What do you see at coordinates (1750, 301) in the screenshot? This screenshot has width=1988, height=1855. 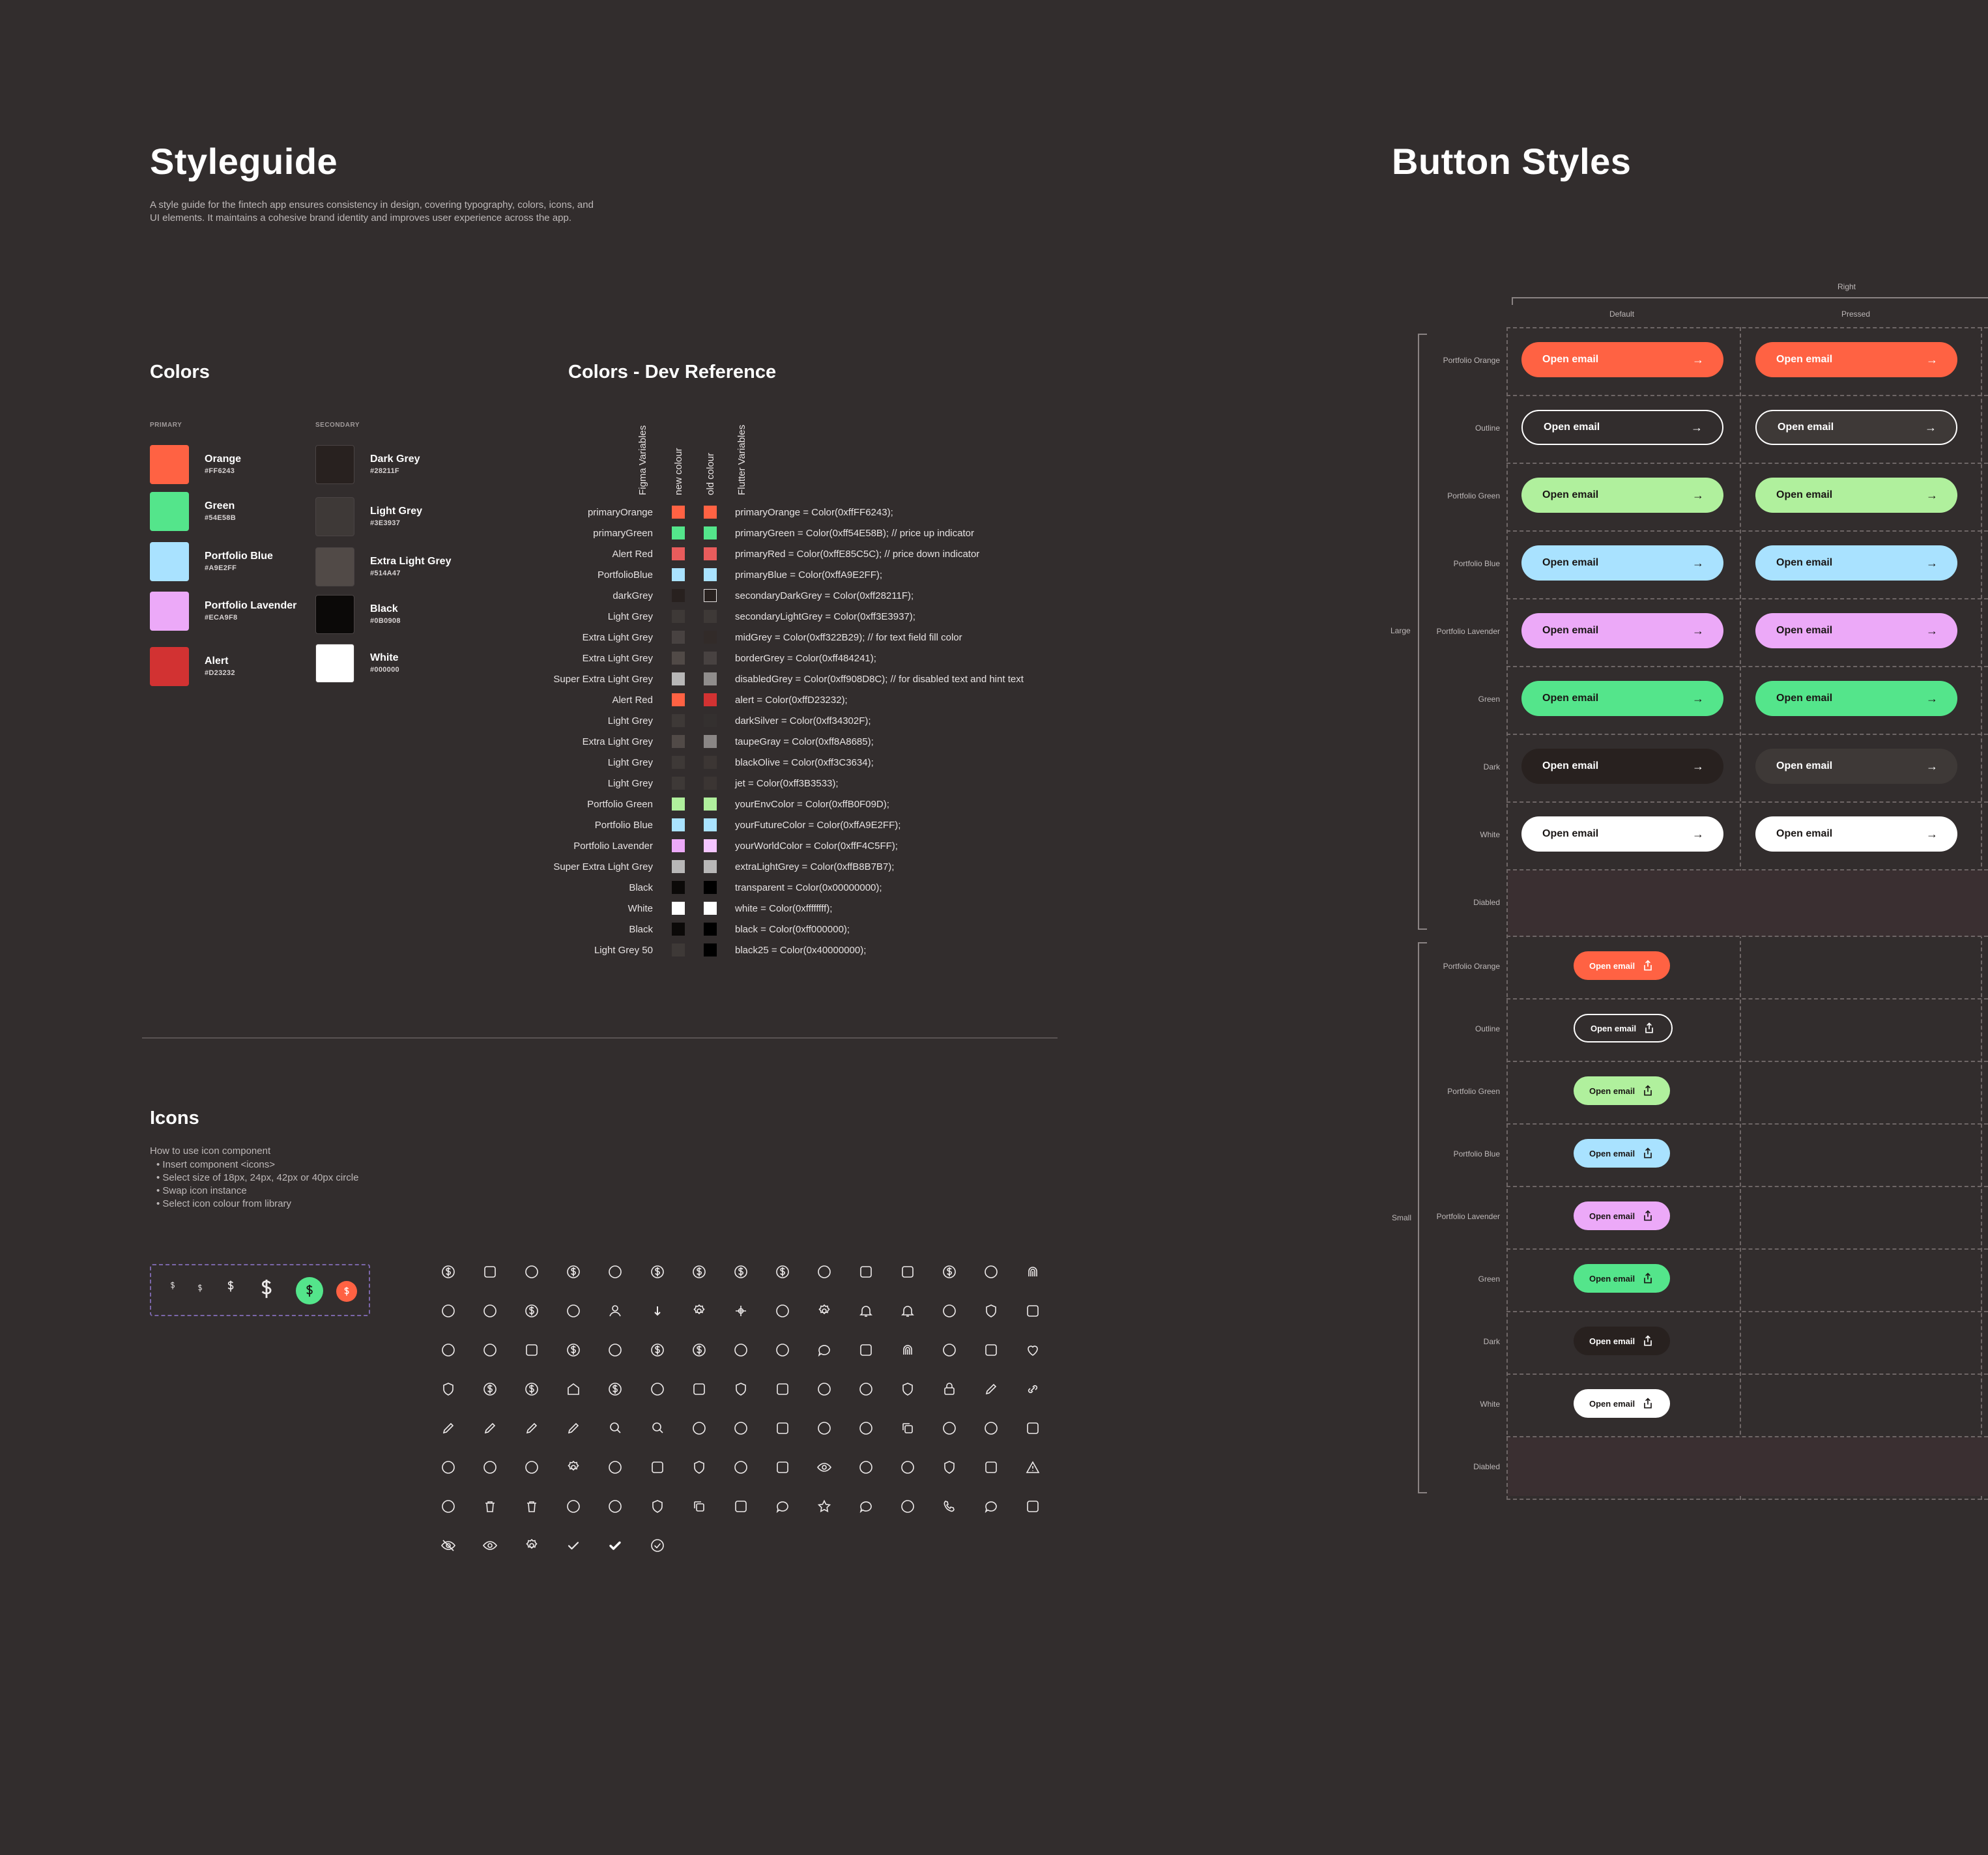 I see `group-right-bracket` at bounding box center [1750, 301].